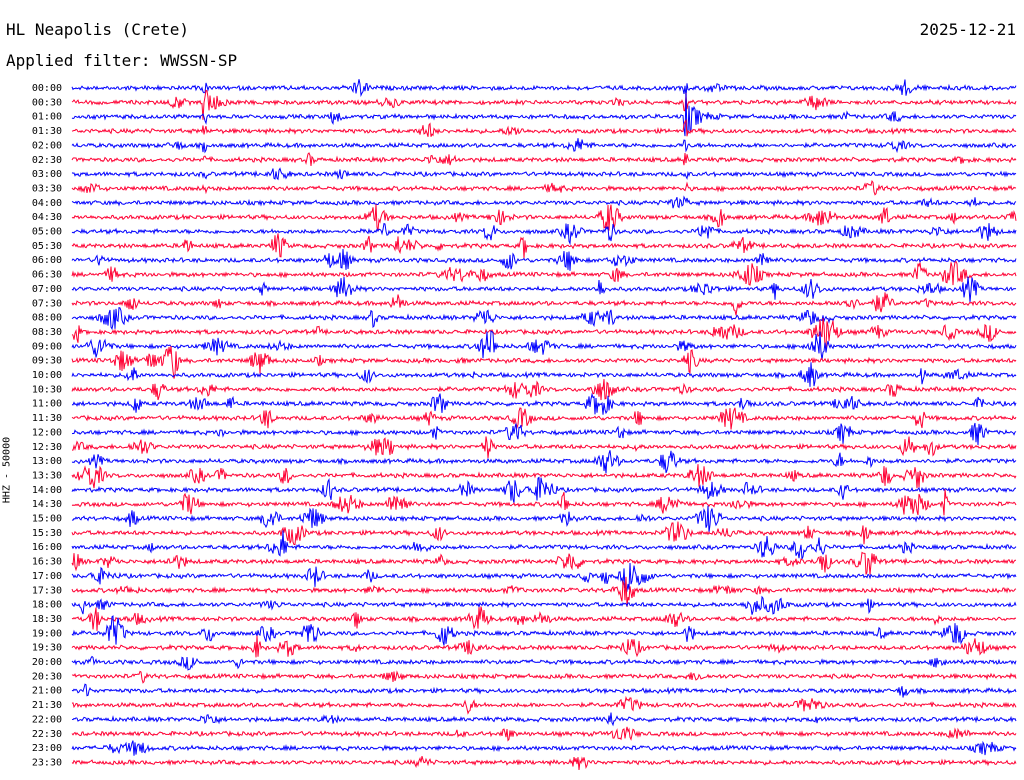  I want to click on row-time-label: 16:00, so click(47, 547).